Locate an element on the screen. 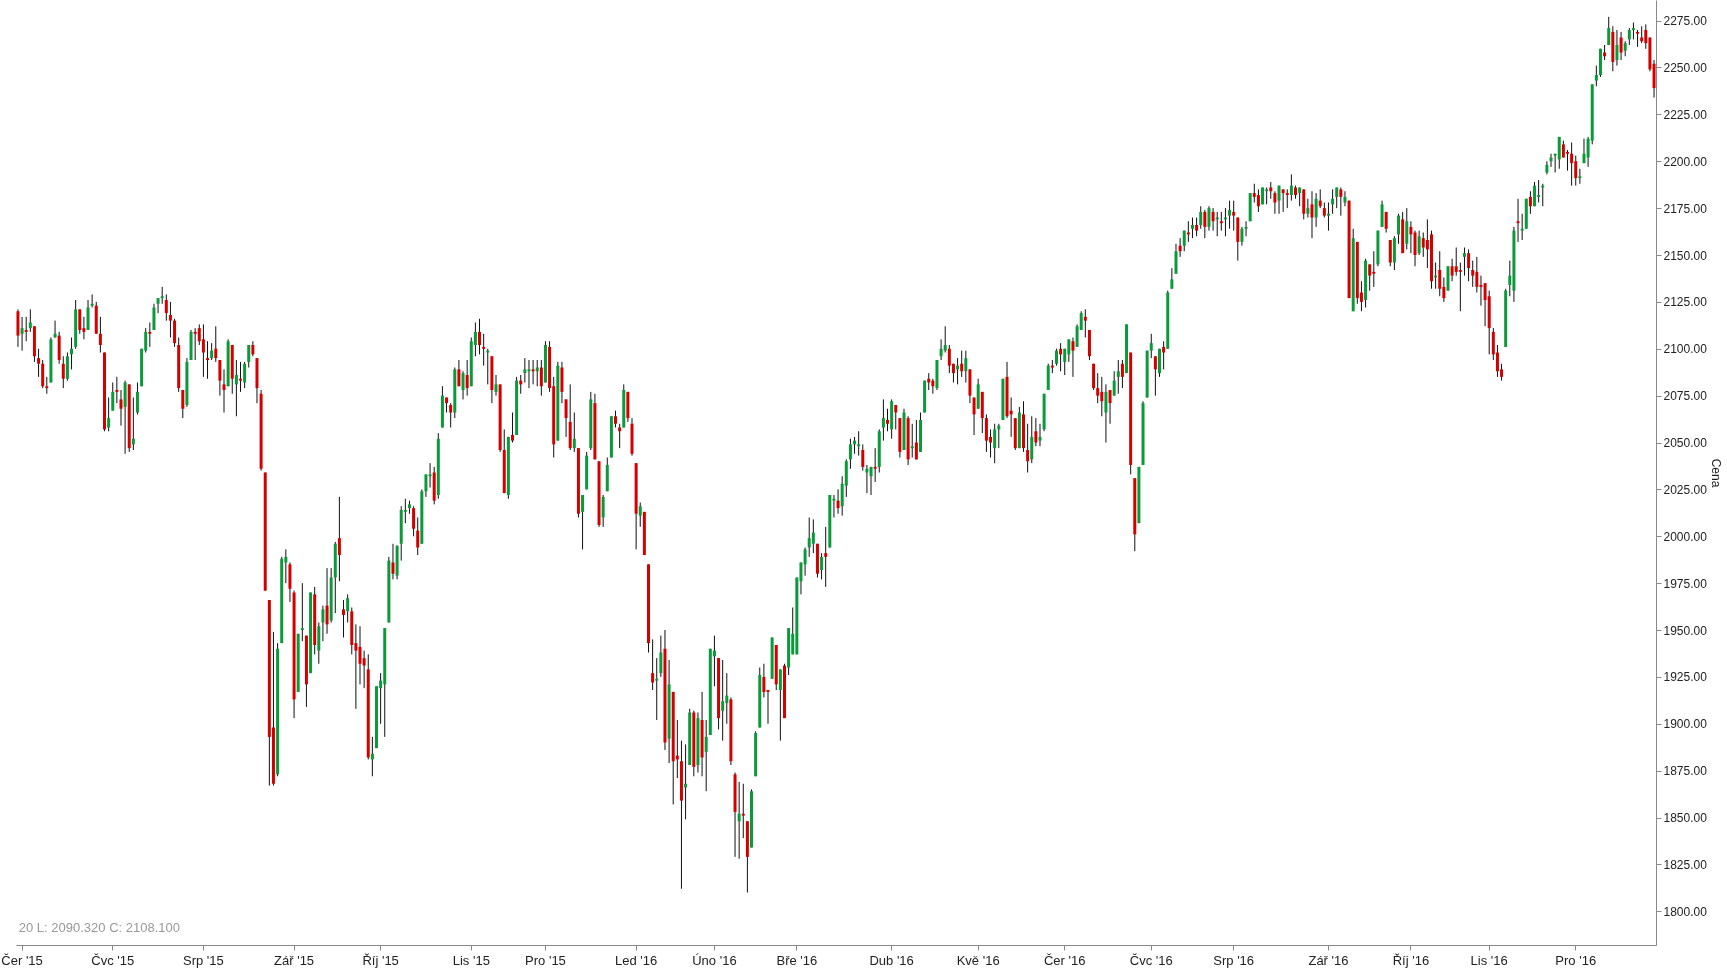 The height and width of the screenshot is (975, 1727). y-tick-label: 1950.00 is located at coordinates (1685, 630).